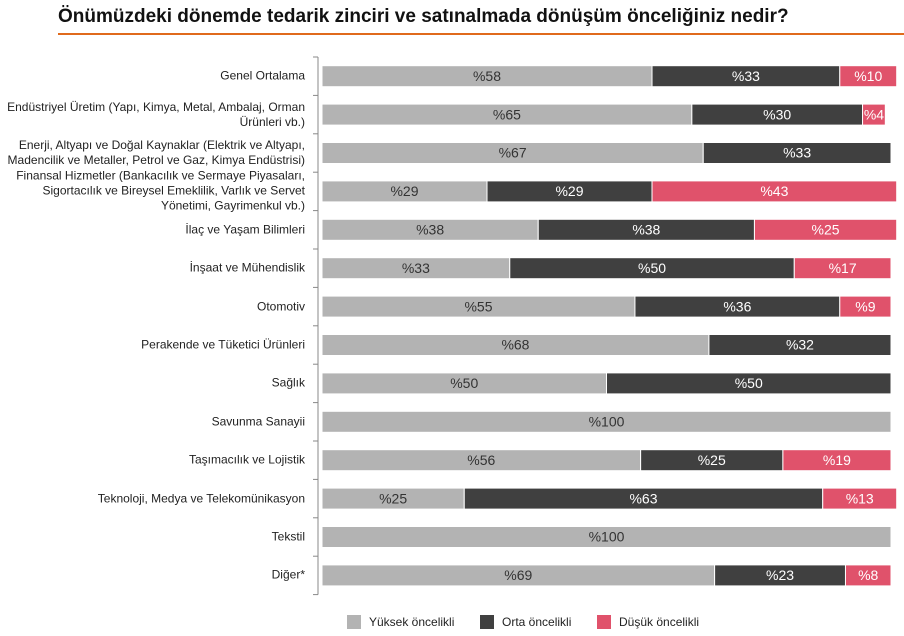  Describe the element at coordinates (280, 306) in the screenshot. I see `category-label: Otomotiv` at that location.